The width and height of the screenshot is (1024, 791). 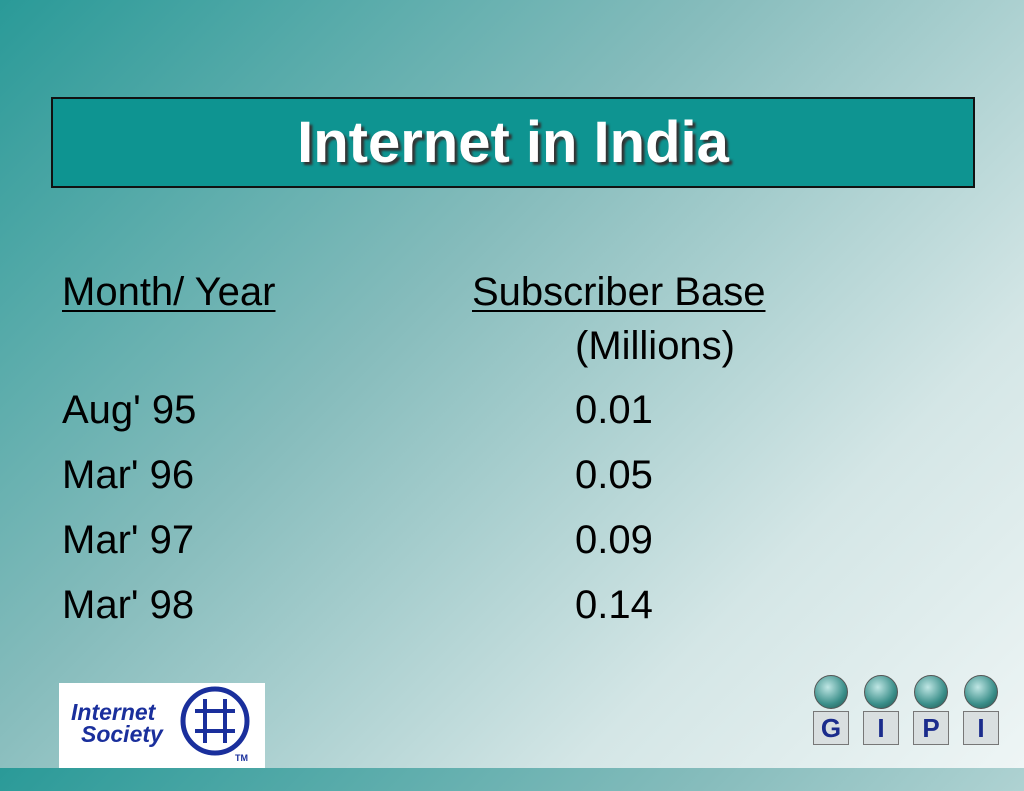 I want to click on gipi-letter: G, so click(x=831, y=728).